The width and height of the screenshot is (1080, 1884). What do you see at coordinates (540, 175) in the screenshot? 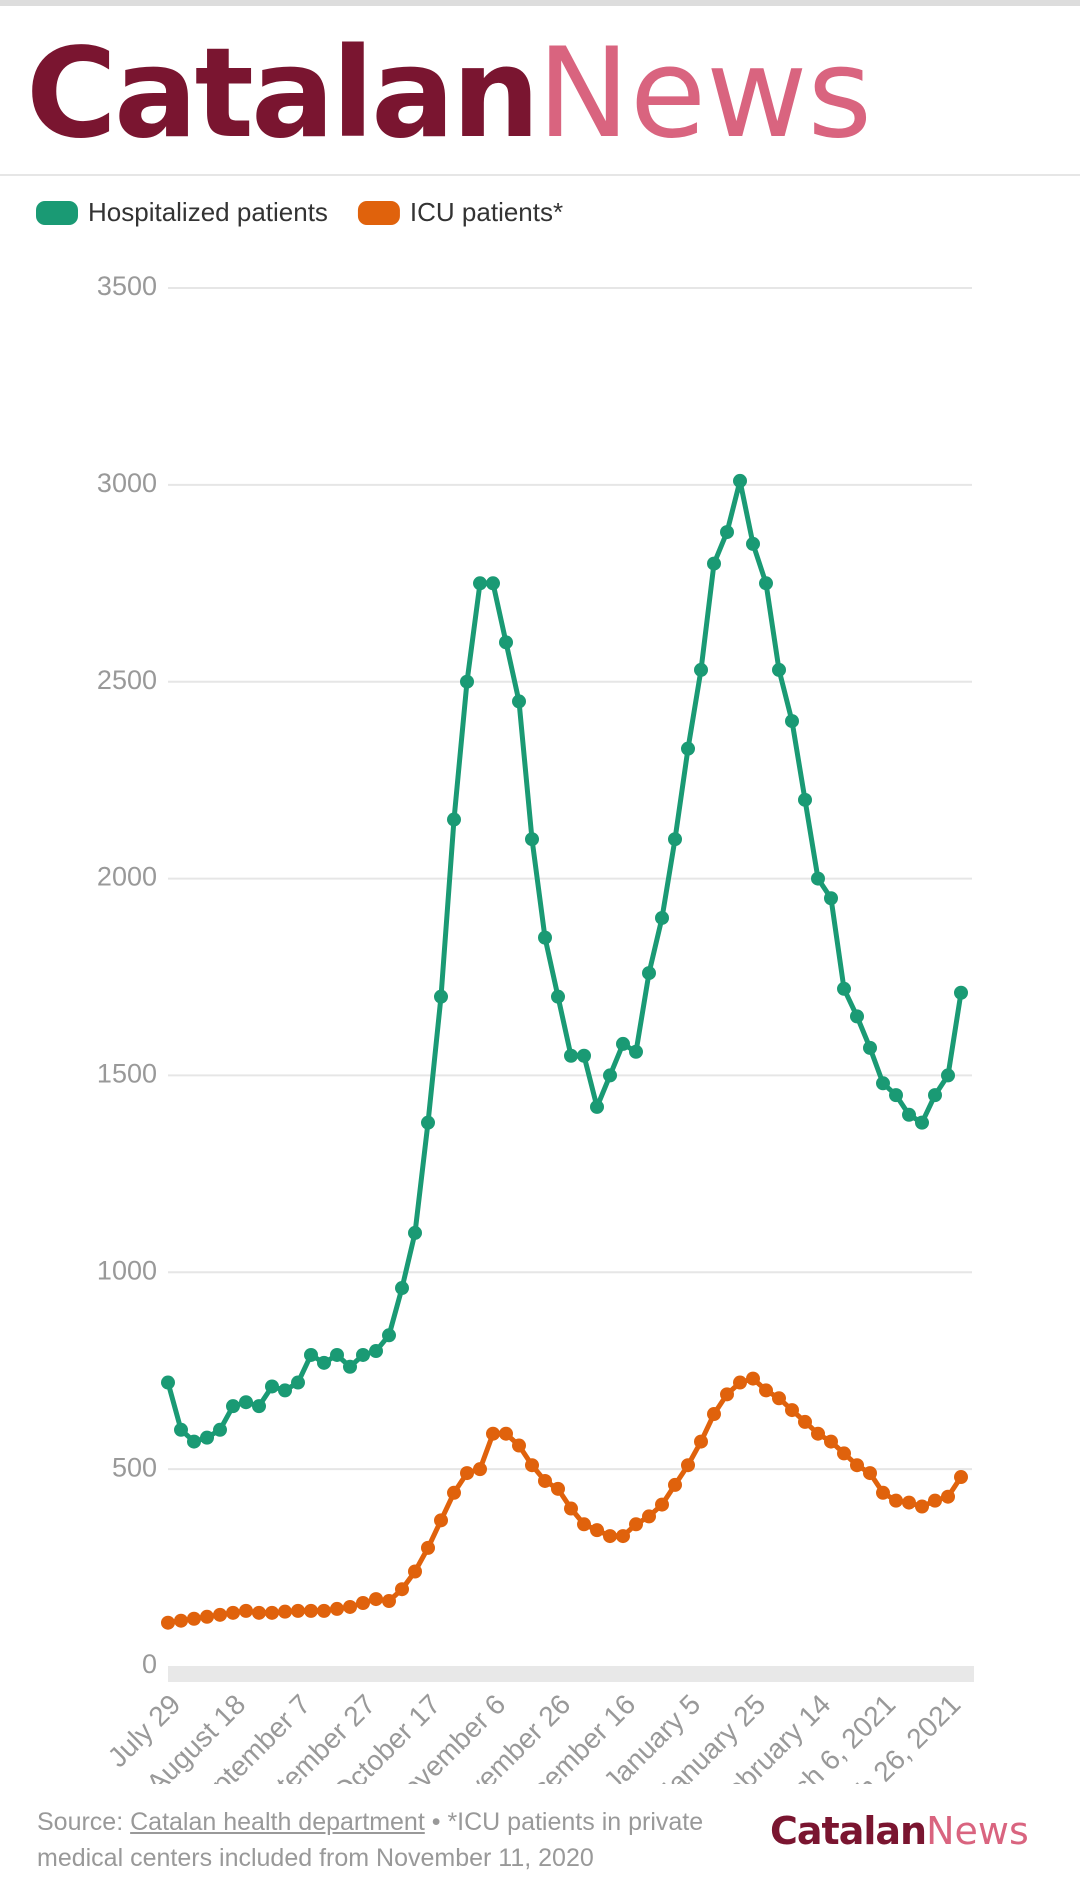
I see `header-rule` at bounding box center [540, 175].